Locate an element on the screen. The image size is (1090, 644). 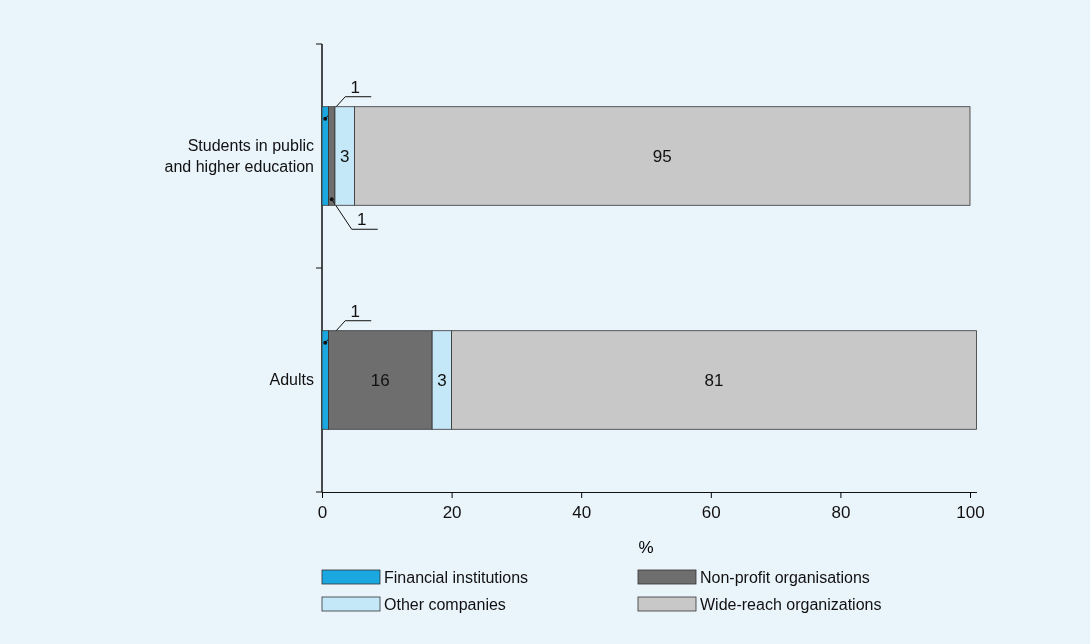
data-label: 95 is located at coordinates (662, 156).